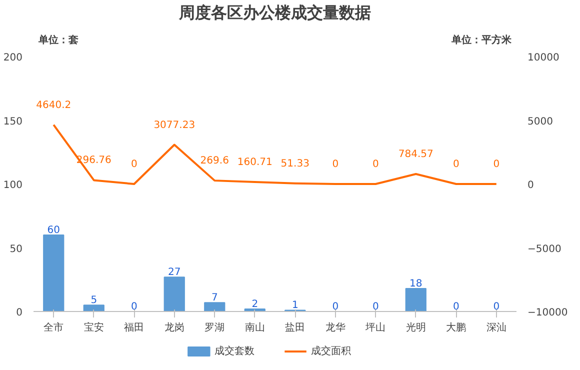 This screenshot has height=370, width=580. I want to click on data-label: 1, so click(295, 306).